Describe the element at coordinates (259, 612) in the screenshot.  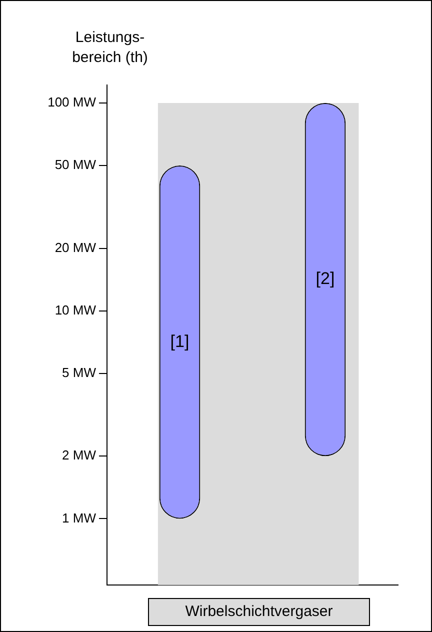
I see `x-axis-title: Wirbelschichtvergaser` at that location.